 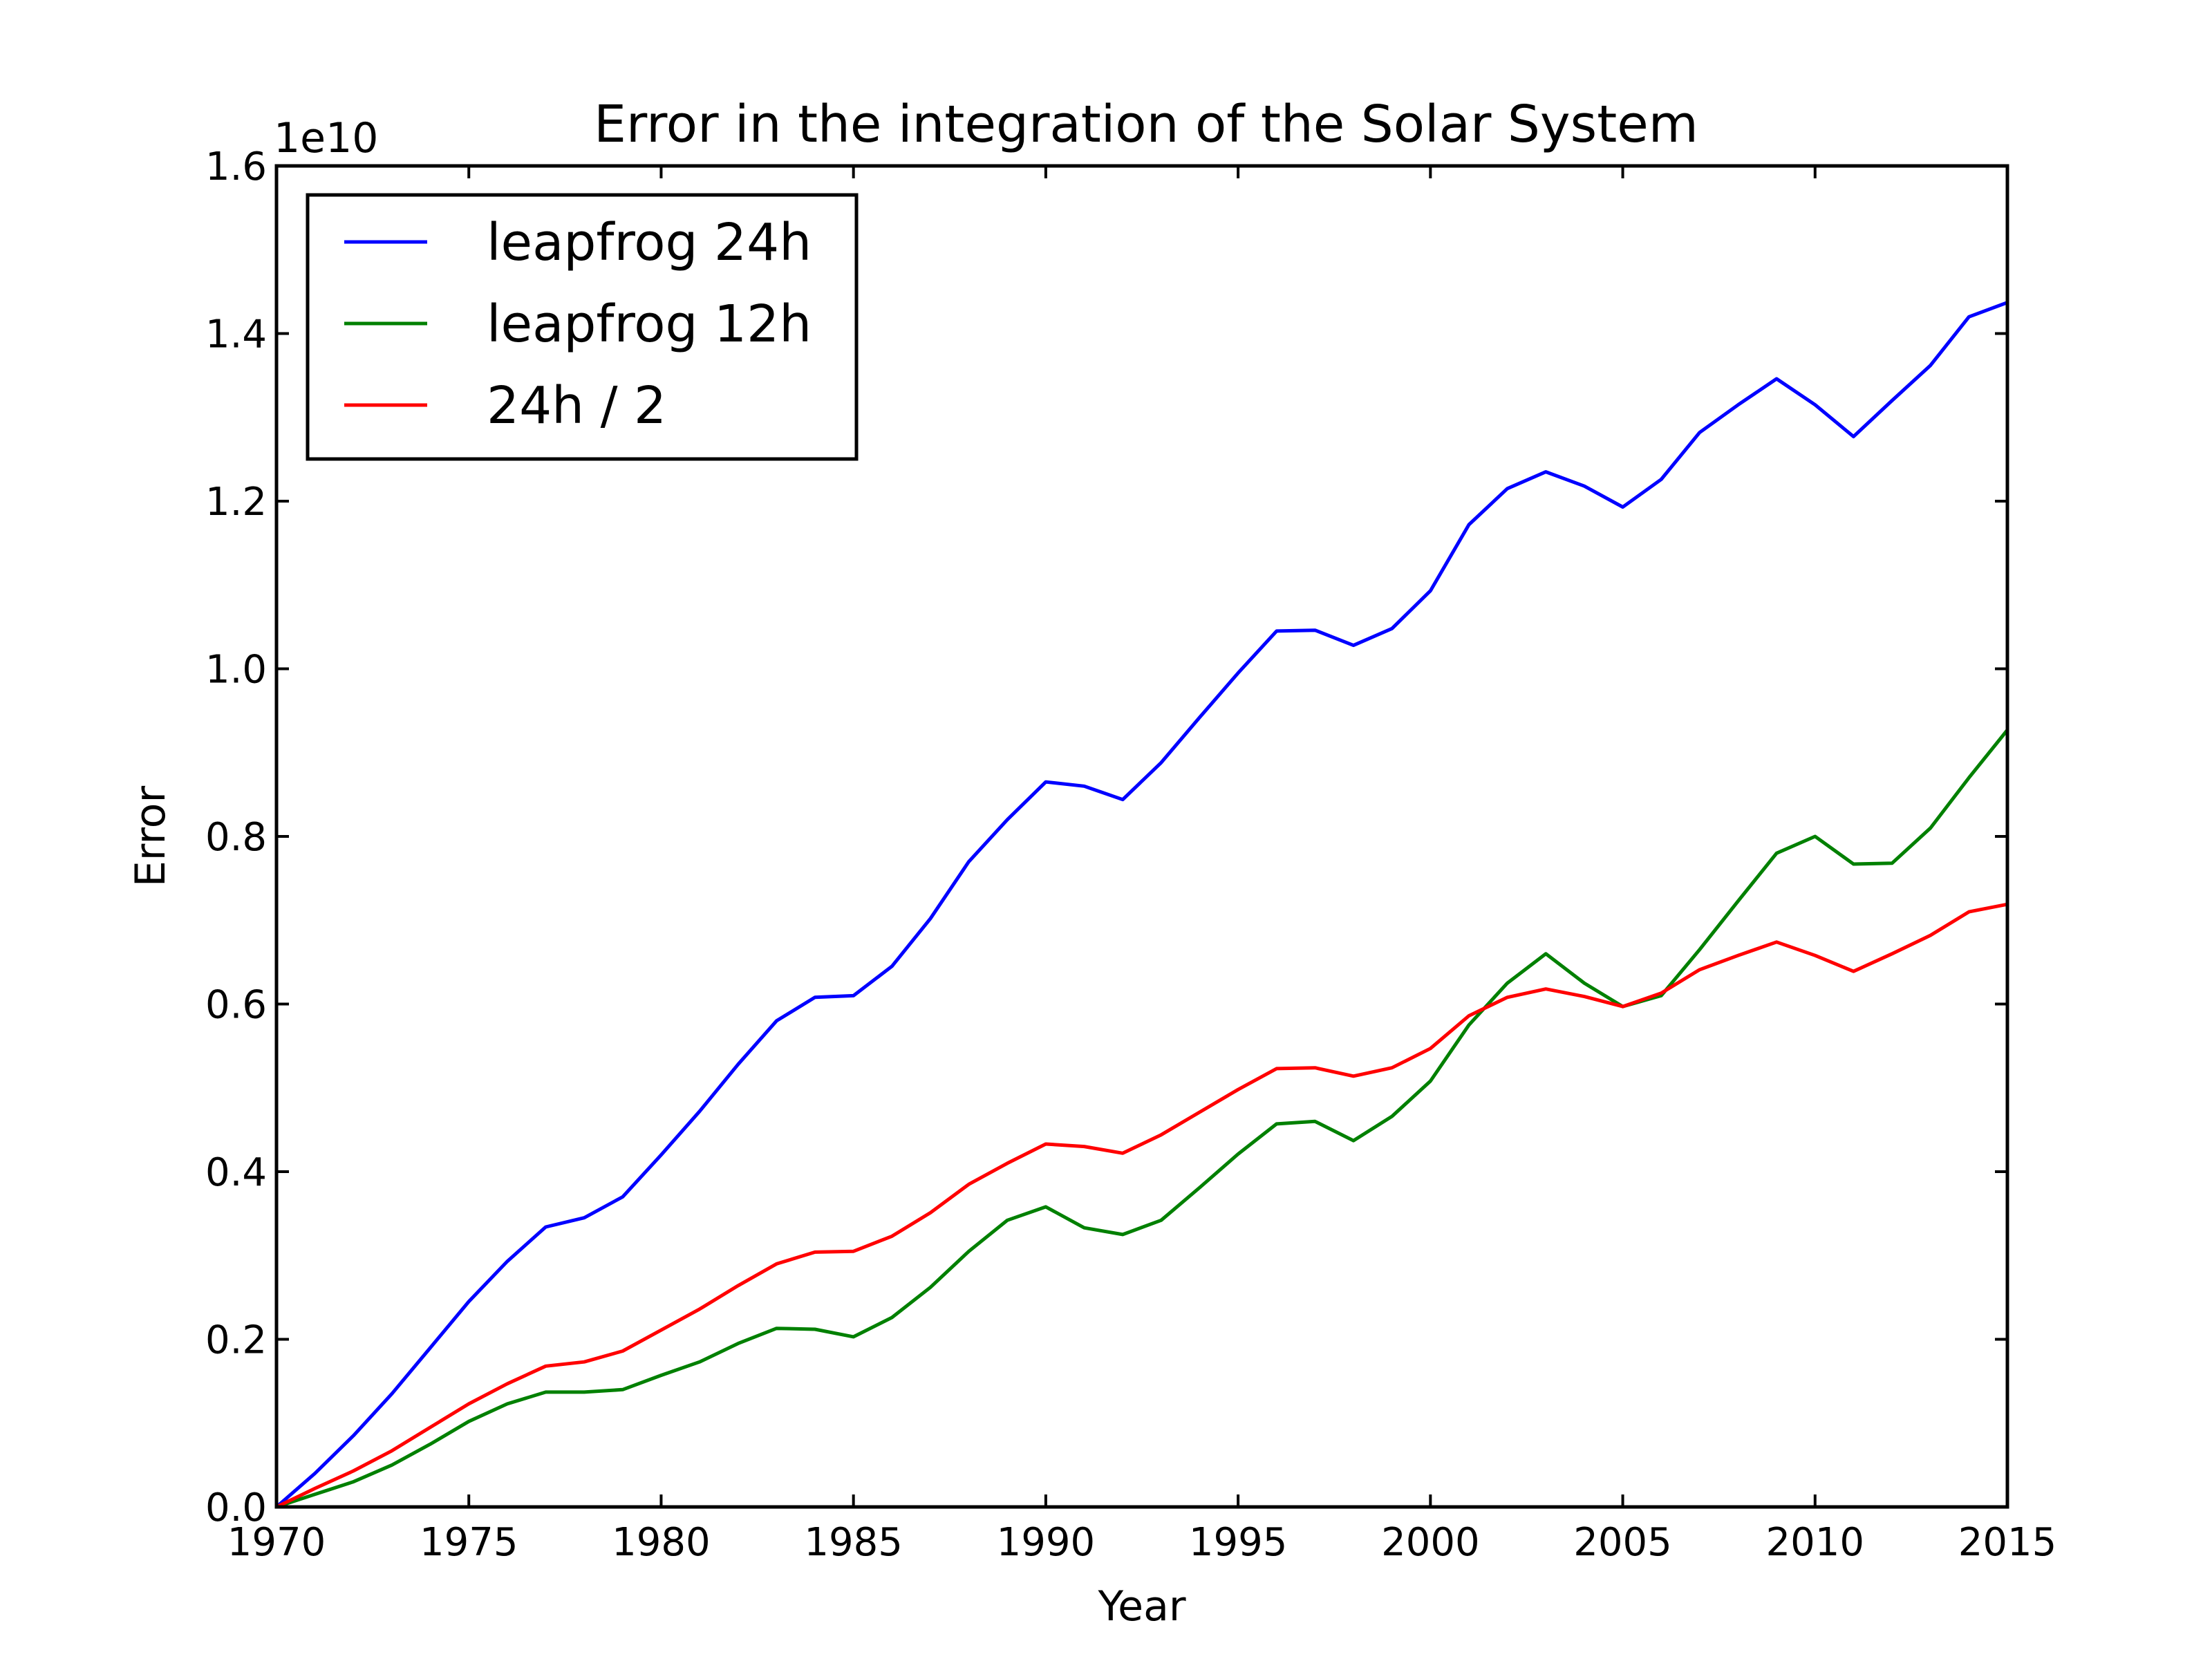 What do you see at coordinates (854, 1543) in the screenshot?
I see `x-tick-label: 1985` at bounding box center [854, 1543].